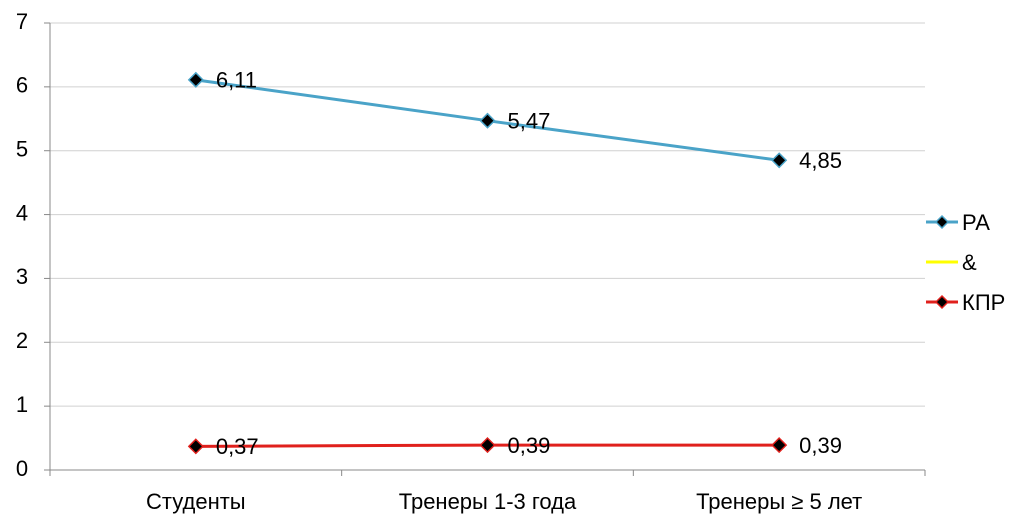 This screenshot has width=1017, height=519. Describe the element at coordinates (236, 80) in the screenshot. I see `data-label: 6,11` at that location.